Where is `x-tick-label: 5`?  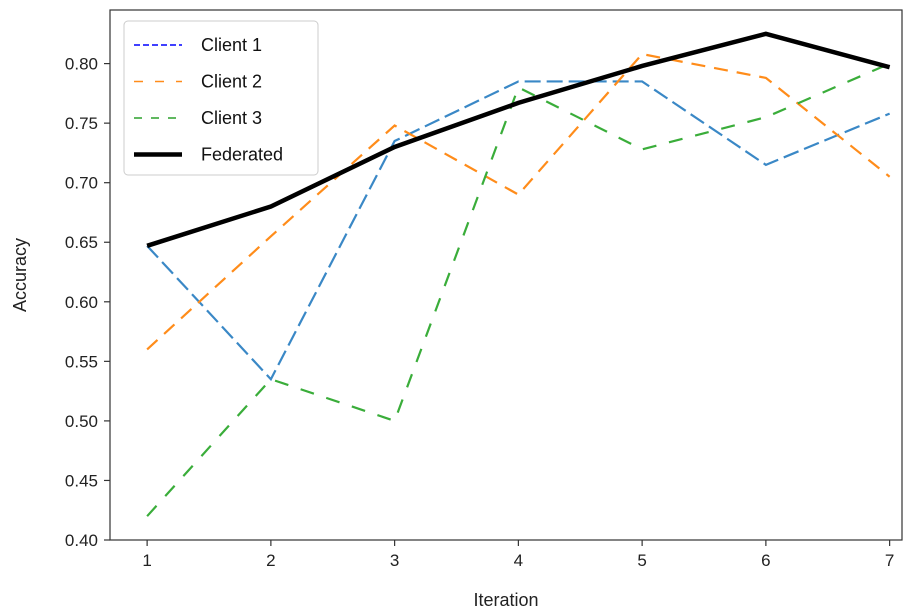
x-tick-label: 5 is located at coordinates (641, 560).